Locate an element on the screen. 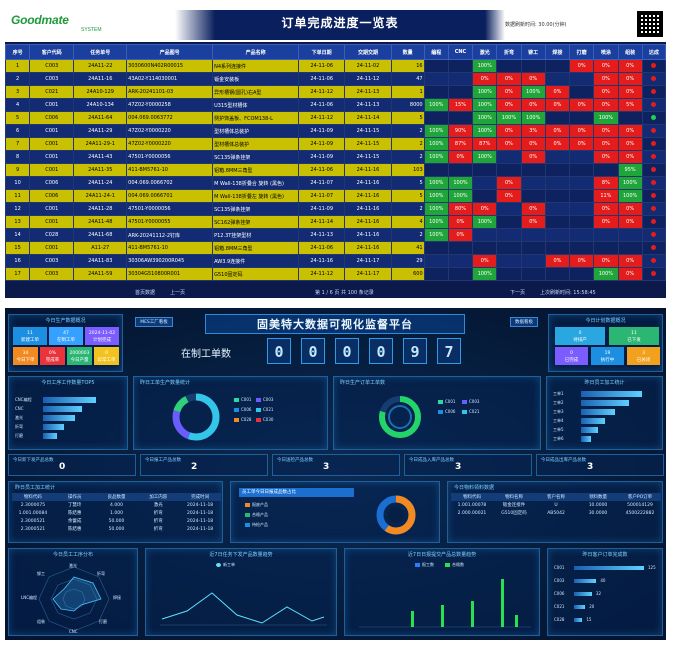 The width and height of the screenshot is (673, 647). hbar-label: 工单4 is located at coordinates (558, 420).